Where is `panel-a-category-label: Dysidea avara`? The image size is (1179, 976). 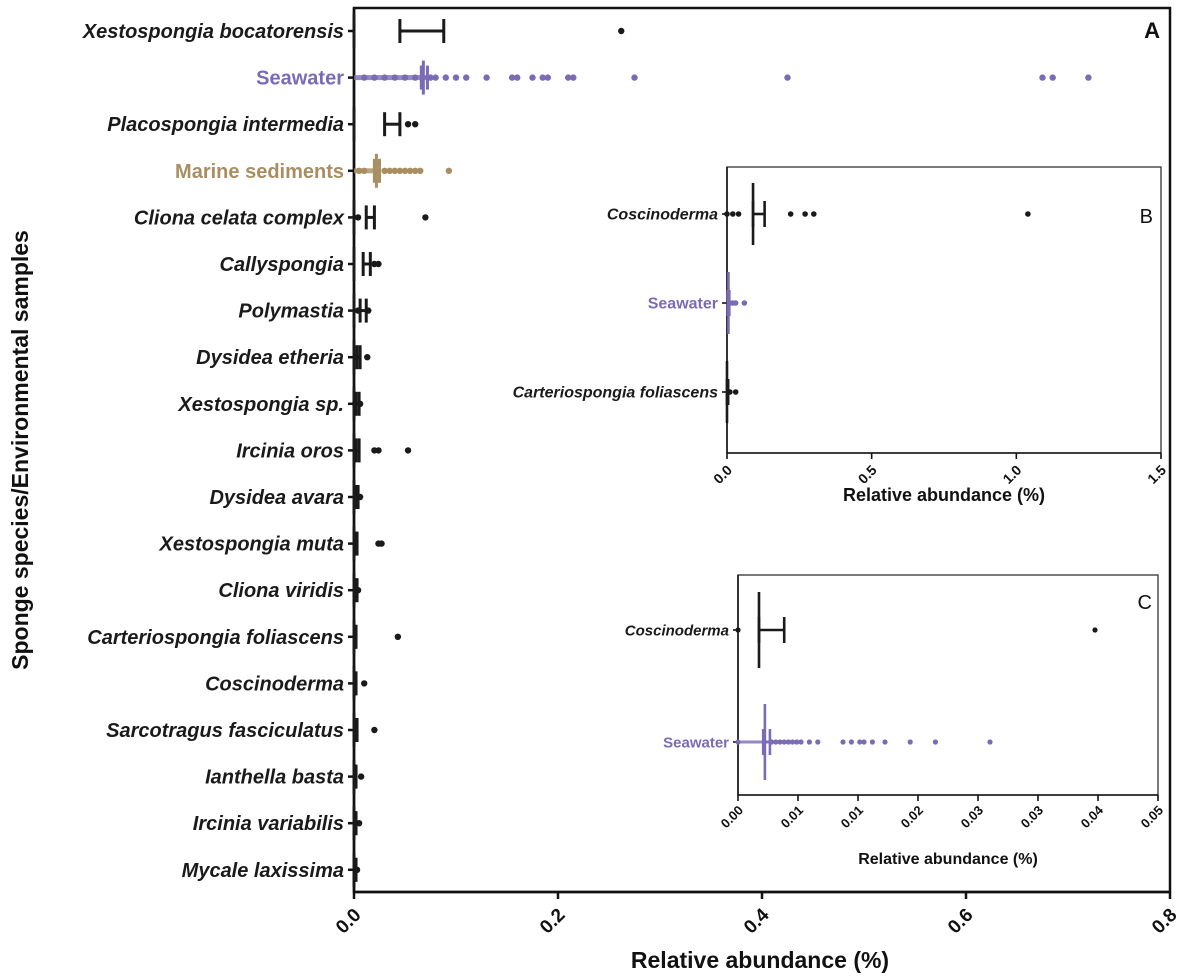 panel-a-category-label: Dysidea avara is located at coordinates (276, 498).